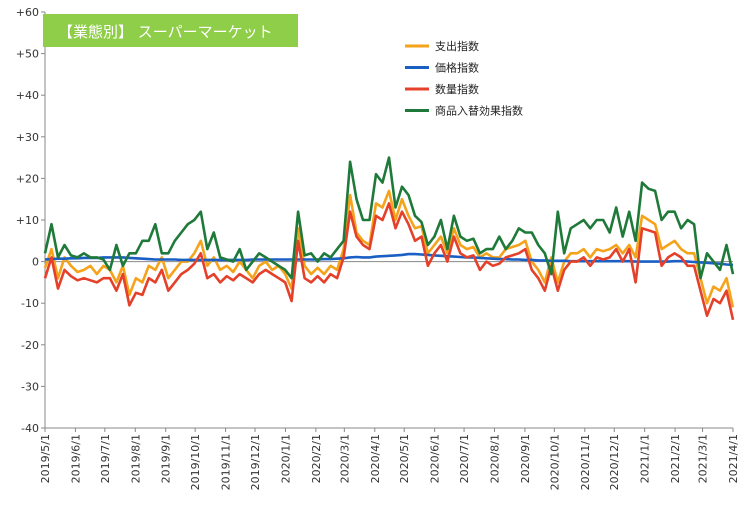  Describe the element at coordinates (27, 12) in the screenshot. I see `y-tick-label: +60` at that location.